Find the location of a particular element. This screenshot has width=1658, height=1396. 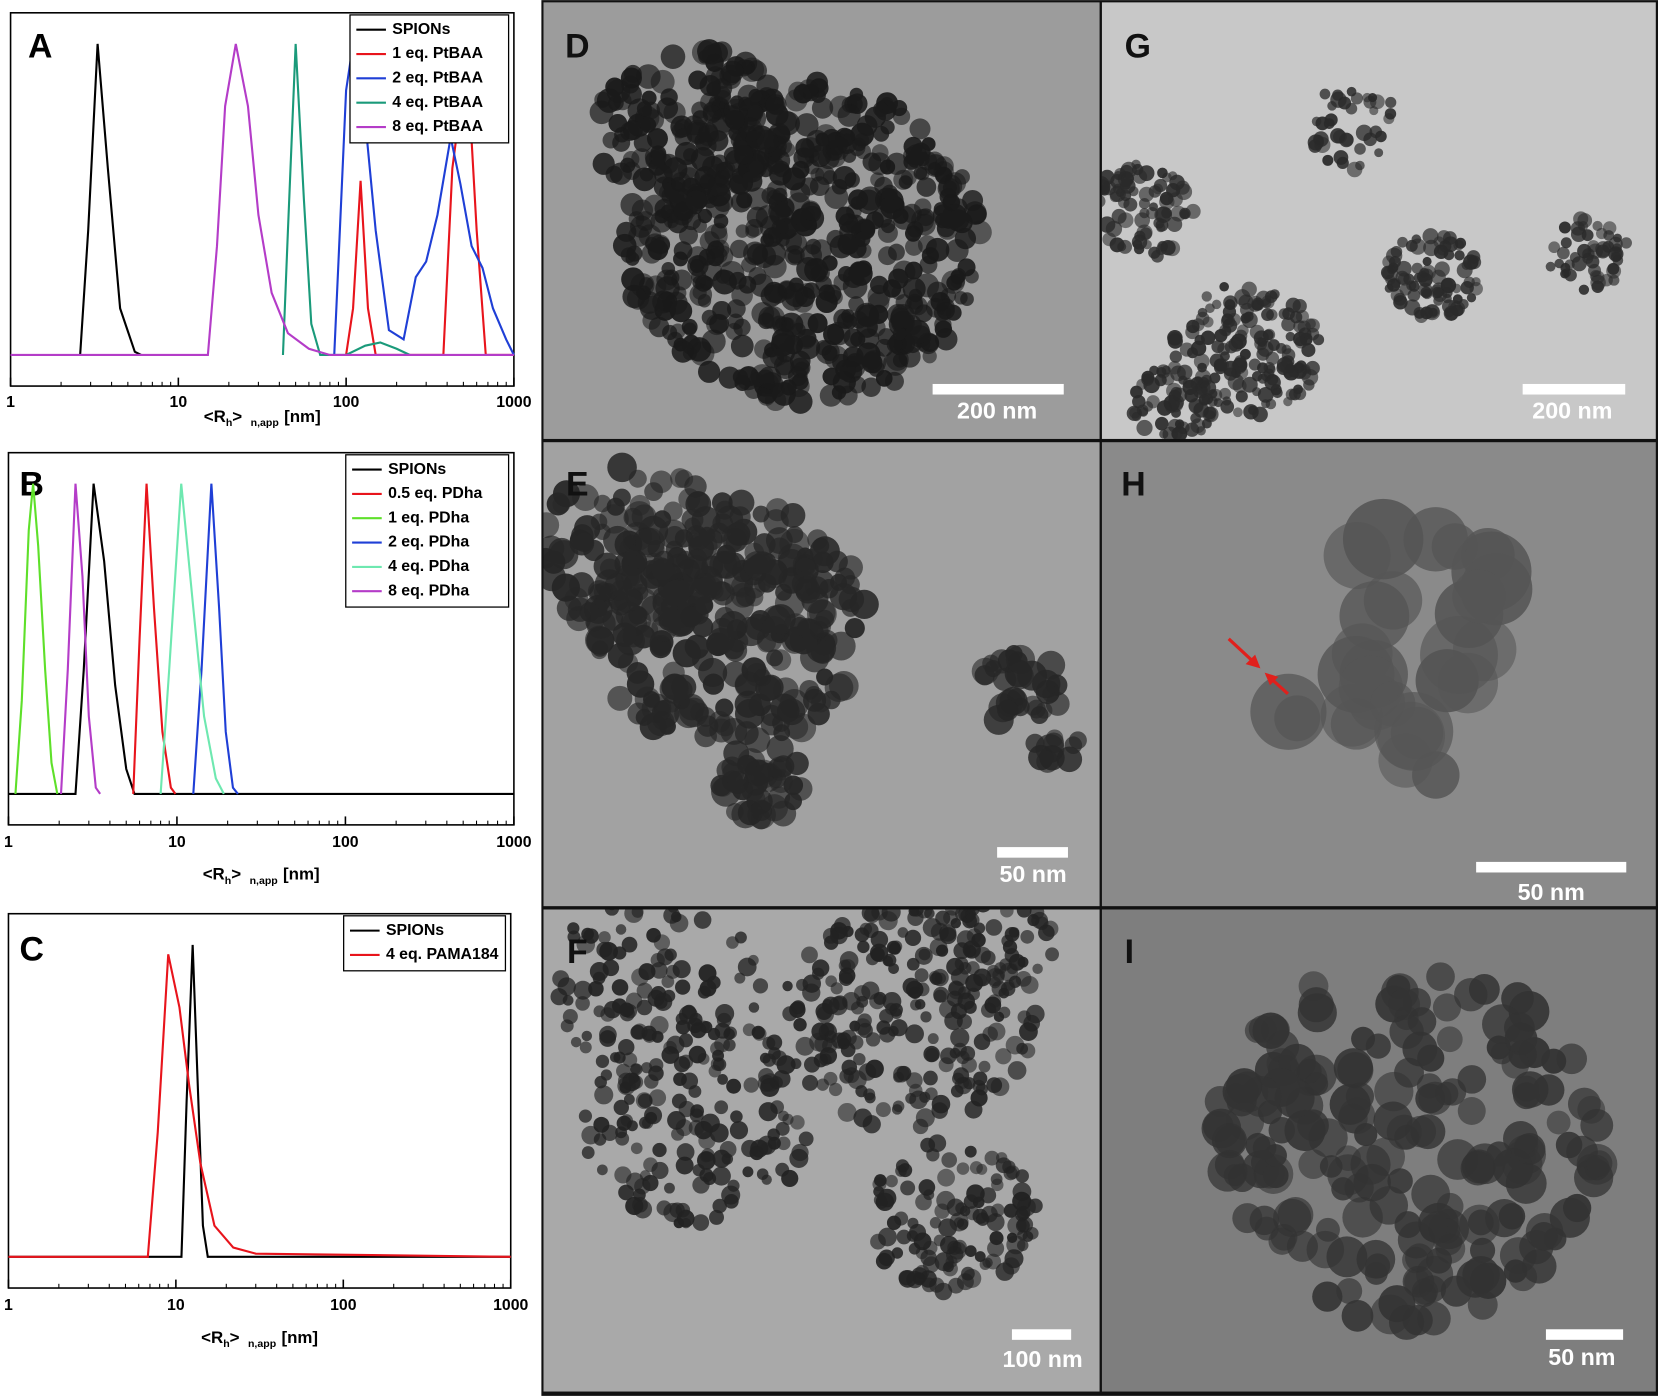

tem-content is located at coordinates (1378, 220).